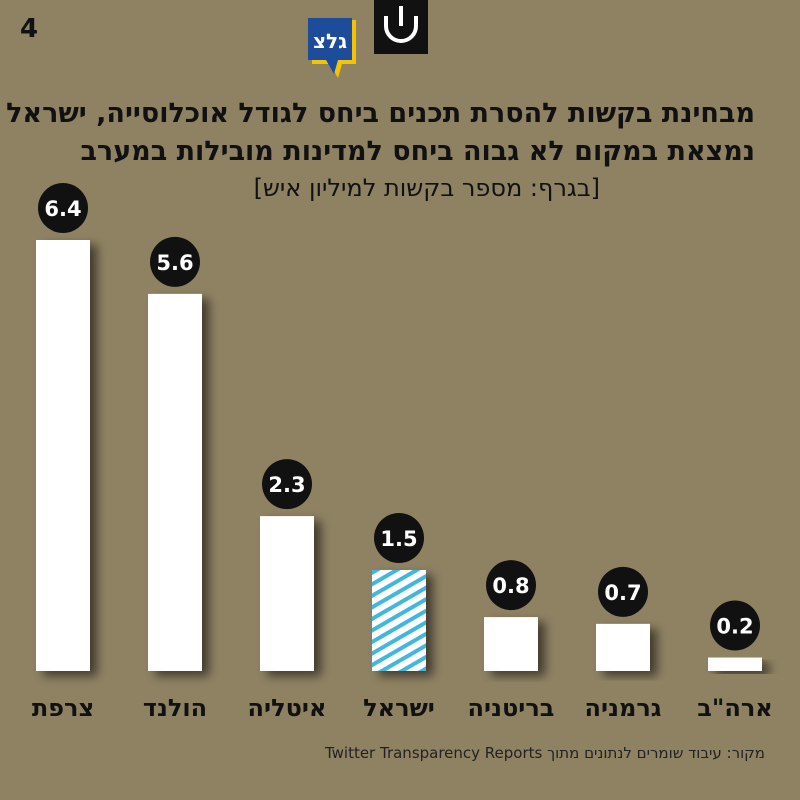 This screenshot has width=800, height=800. What do you see at coordinates (287, 708) in the screenshot?
I see `category-label-2: איטליה` at bounding box center [287, 708].